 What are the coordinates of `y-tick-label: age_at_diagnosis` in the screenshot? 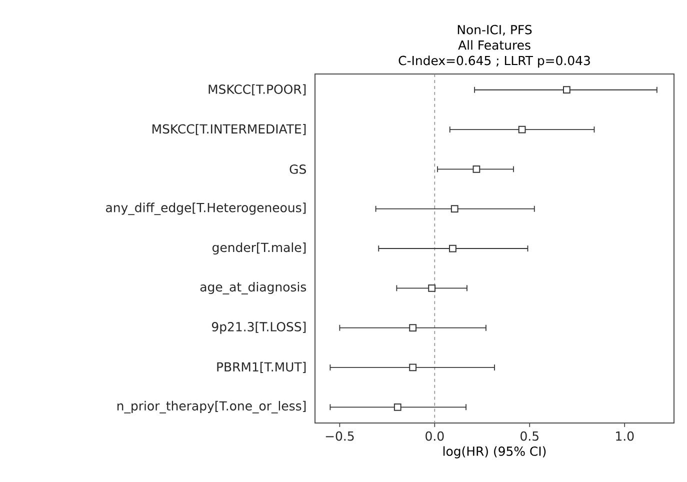 It's located at (253, 288).